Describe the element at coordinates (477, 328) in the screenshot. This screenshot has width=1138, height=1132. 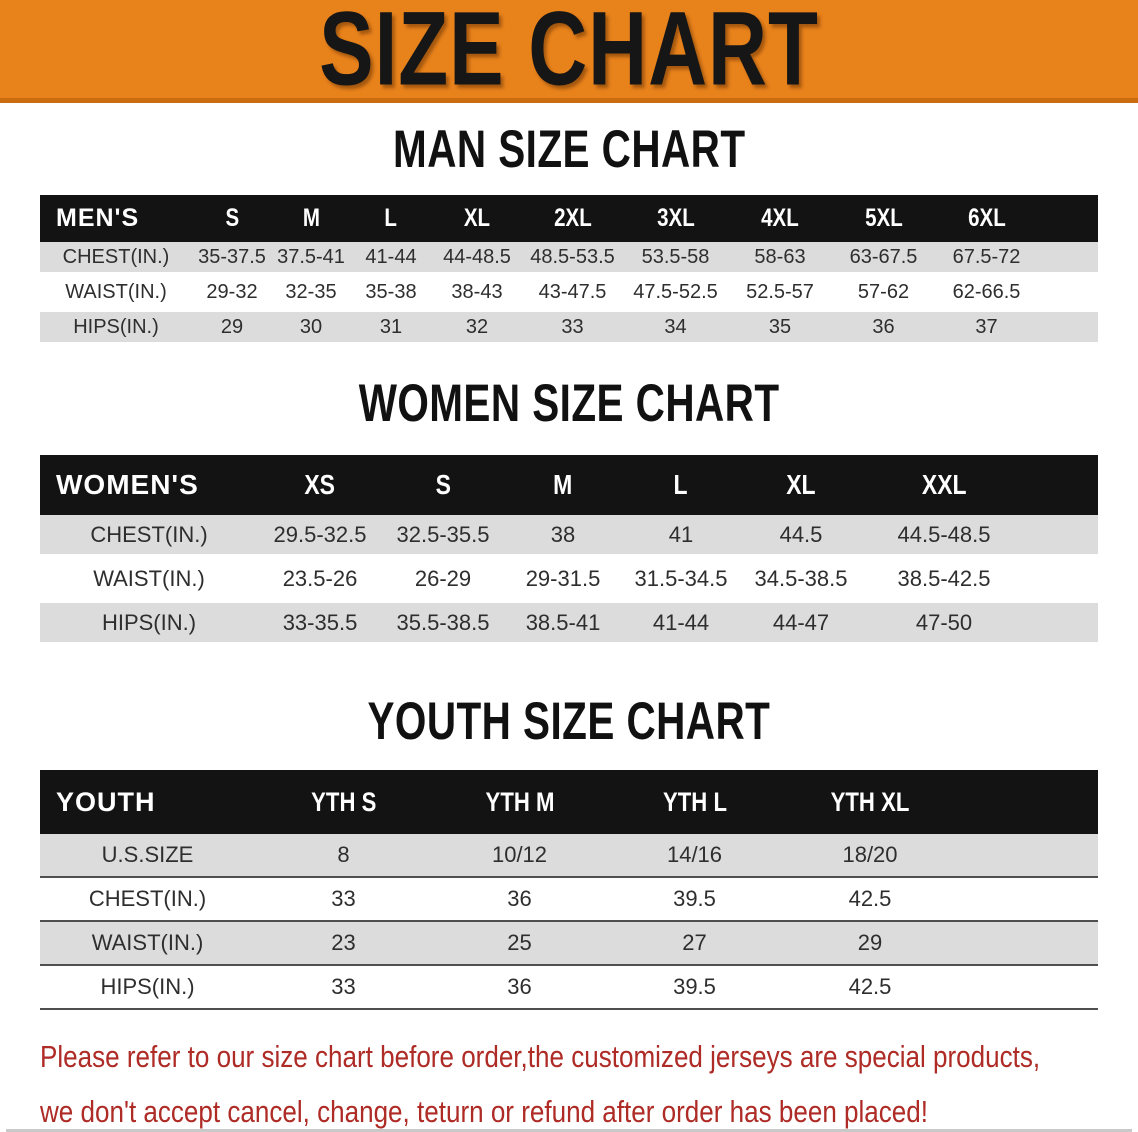
I see `size-cell: 32` at that location.